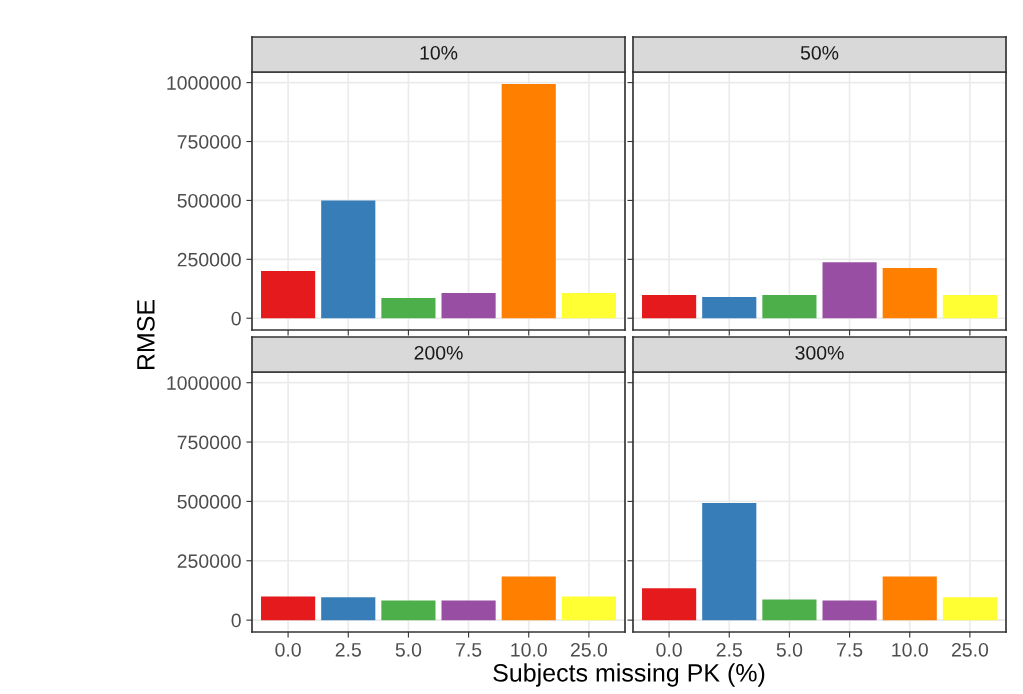 The height and width of the screenshot is (694, 1023). What do you see at coordinates (439, 52) in the screenshot?
I see `chart-title: 10%` at bounding box center [439, 52].